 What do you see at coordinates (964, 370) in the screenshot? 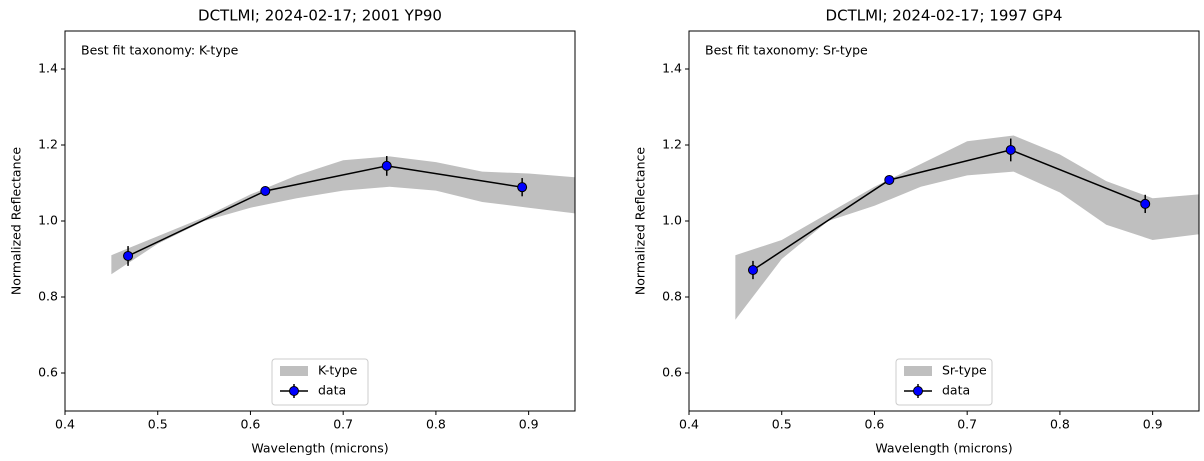
I see `legend-label: Sr-type` at bounding box center [964, 370].